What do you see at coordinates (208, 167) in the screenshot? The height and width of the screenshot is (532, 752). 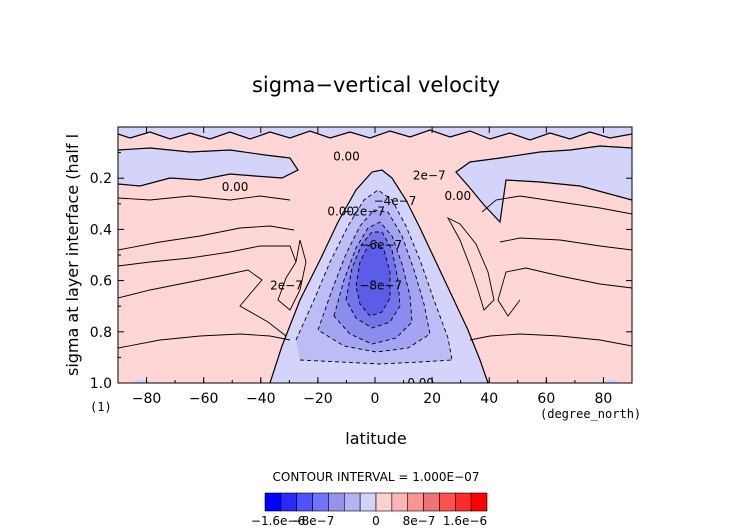 I see `left-upper-negative-region` at bounding box center [208, 167].